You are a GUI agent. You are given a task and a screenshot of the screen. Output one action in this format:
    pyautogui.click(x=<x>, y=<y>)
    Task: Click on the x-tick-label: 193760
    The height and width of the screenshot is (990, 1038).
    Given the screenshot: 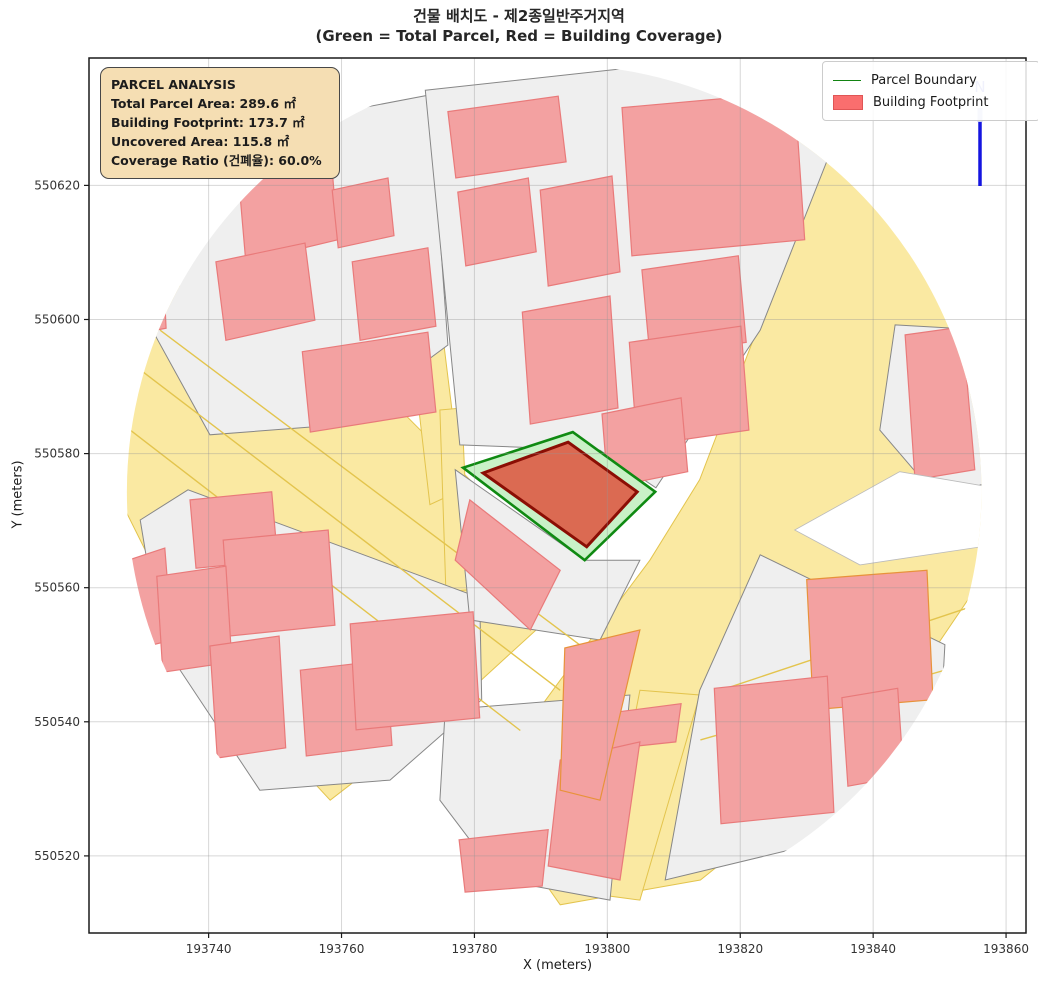 What is the action you would take?
    pyautogui.click(x=342, y=949)
    